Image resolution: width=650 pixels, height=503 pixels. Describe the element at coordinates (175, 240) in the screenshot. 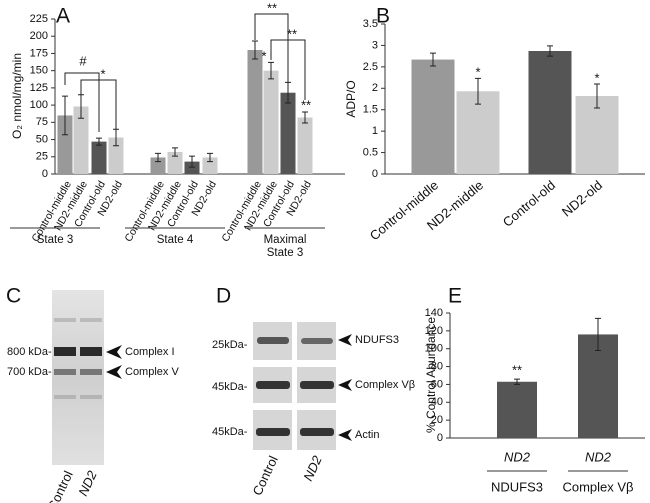

I see `group-label: State 4` at that location.